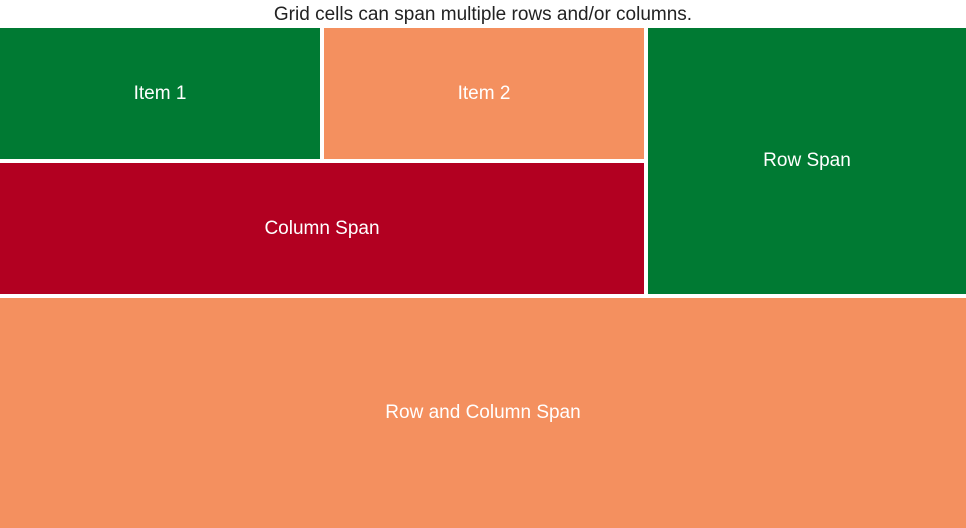 The height and width of the screenshot is (528, 966). Describe the element at coordinates (160, 93) in the screenshot. I see `grid-cell-item-1: Item 1` at that location.